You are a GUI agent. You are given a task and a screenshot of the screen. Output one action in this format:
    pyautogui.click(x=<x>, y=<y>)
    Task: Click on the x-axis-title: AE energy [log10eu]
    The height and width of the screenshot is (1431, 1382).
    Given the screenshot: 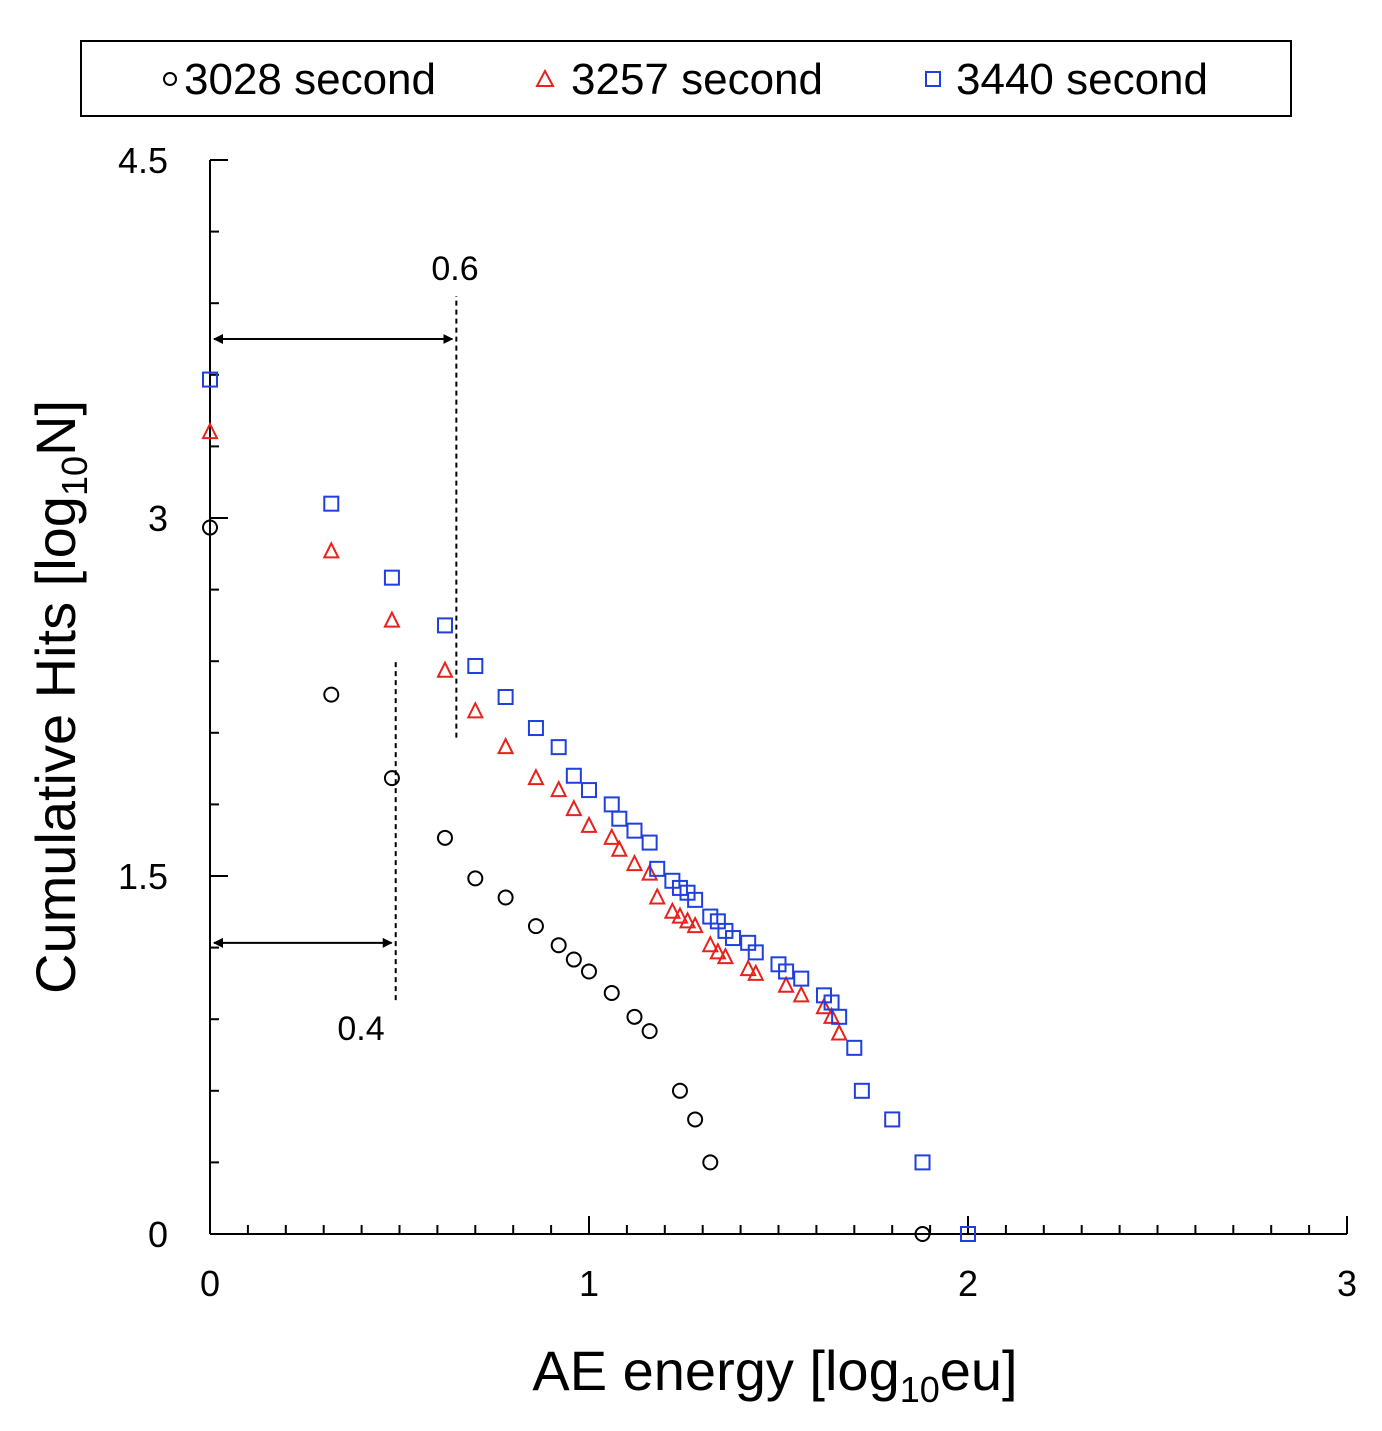 What is the action you would take?
    pyautogui.click(x=774, y=1374)
    